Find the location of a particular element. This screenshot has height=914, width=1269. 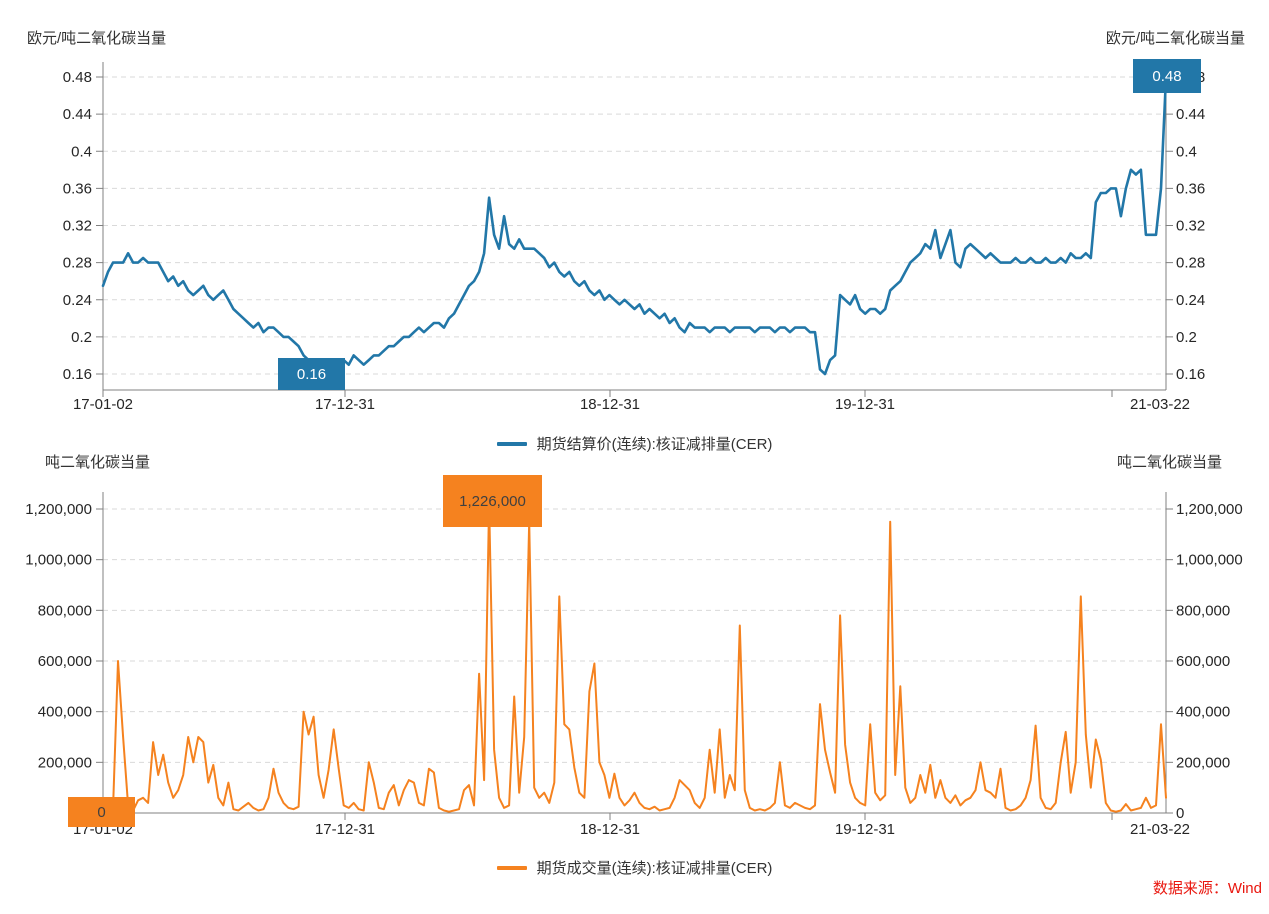

y-tick-label-right: 600,000 is located at coordinates (1203, 661).